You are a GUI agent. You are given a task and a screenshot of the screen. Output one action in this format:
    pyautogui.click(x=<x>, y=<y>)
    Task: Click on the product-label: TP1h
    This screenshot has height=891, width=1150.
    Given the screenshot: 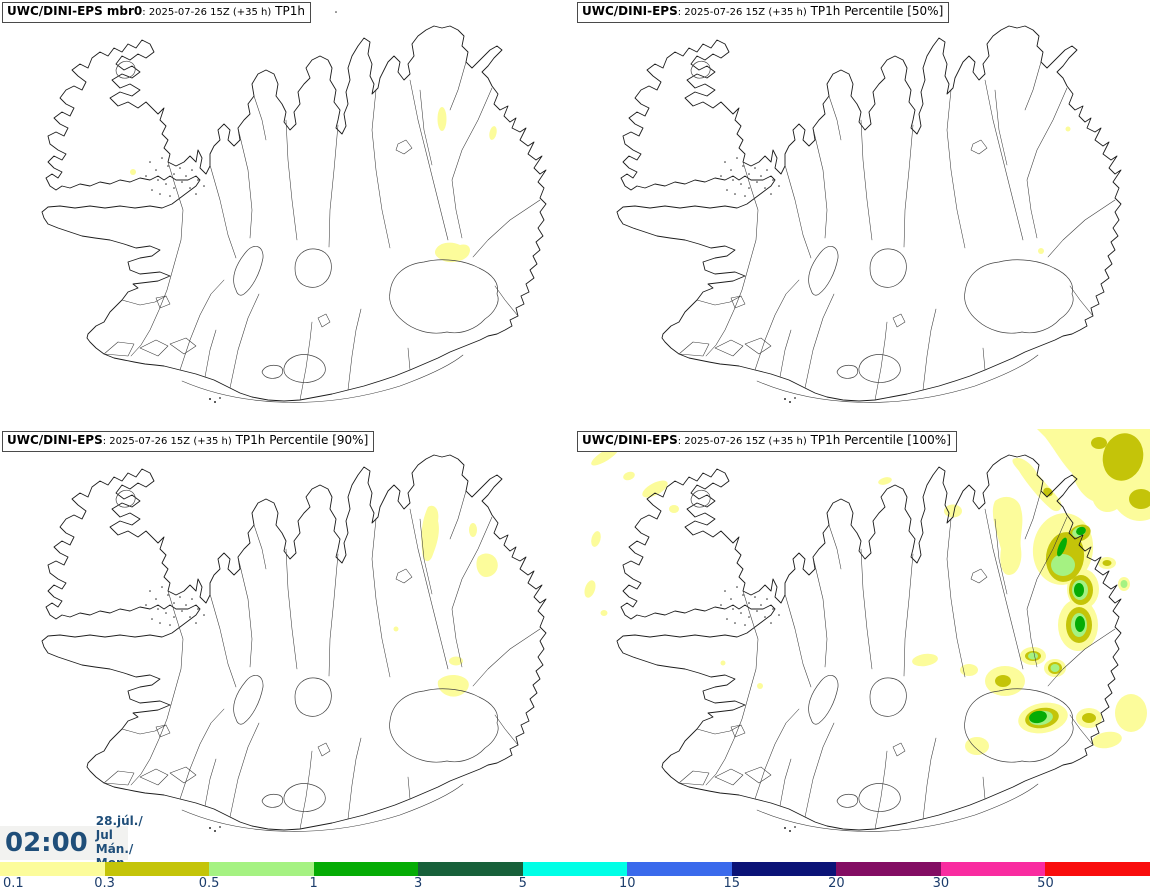 What is the action you would take?
    pyautogui.click(x=290, y=11)
    